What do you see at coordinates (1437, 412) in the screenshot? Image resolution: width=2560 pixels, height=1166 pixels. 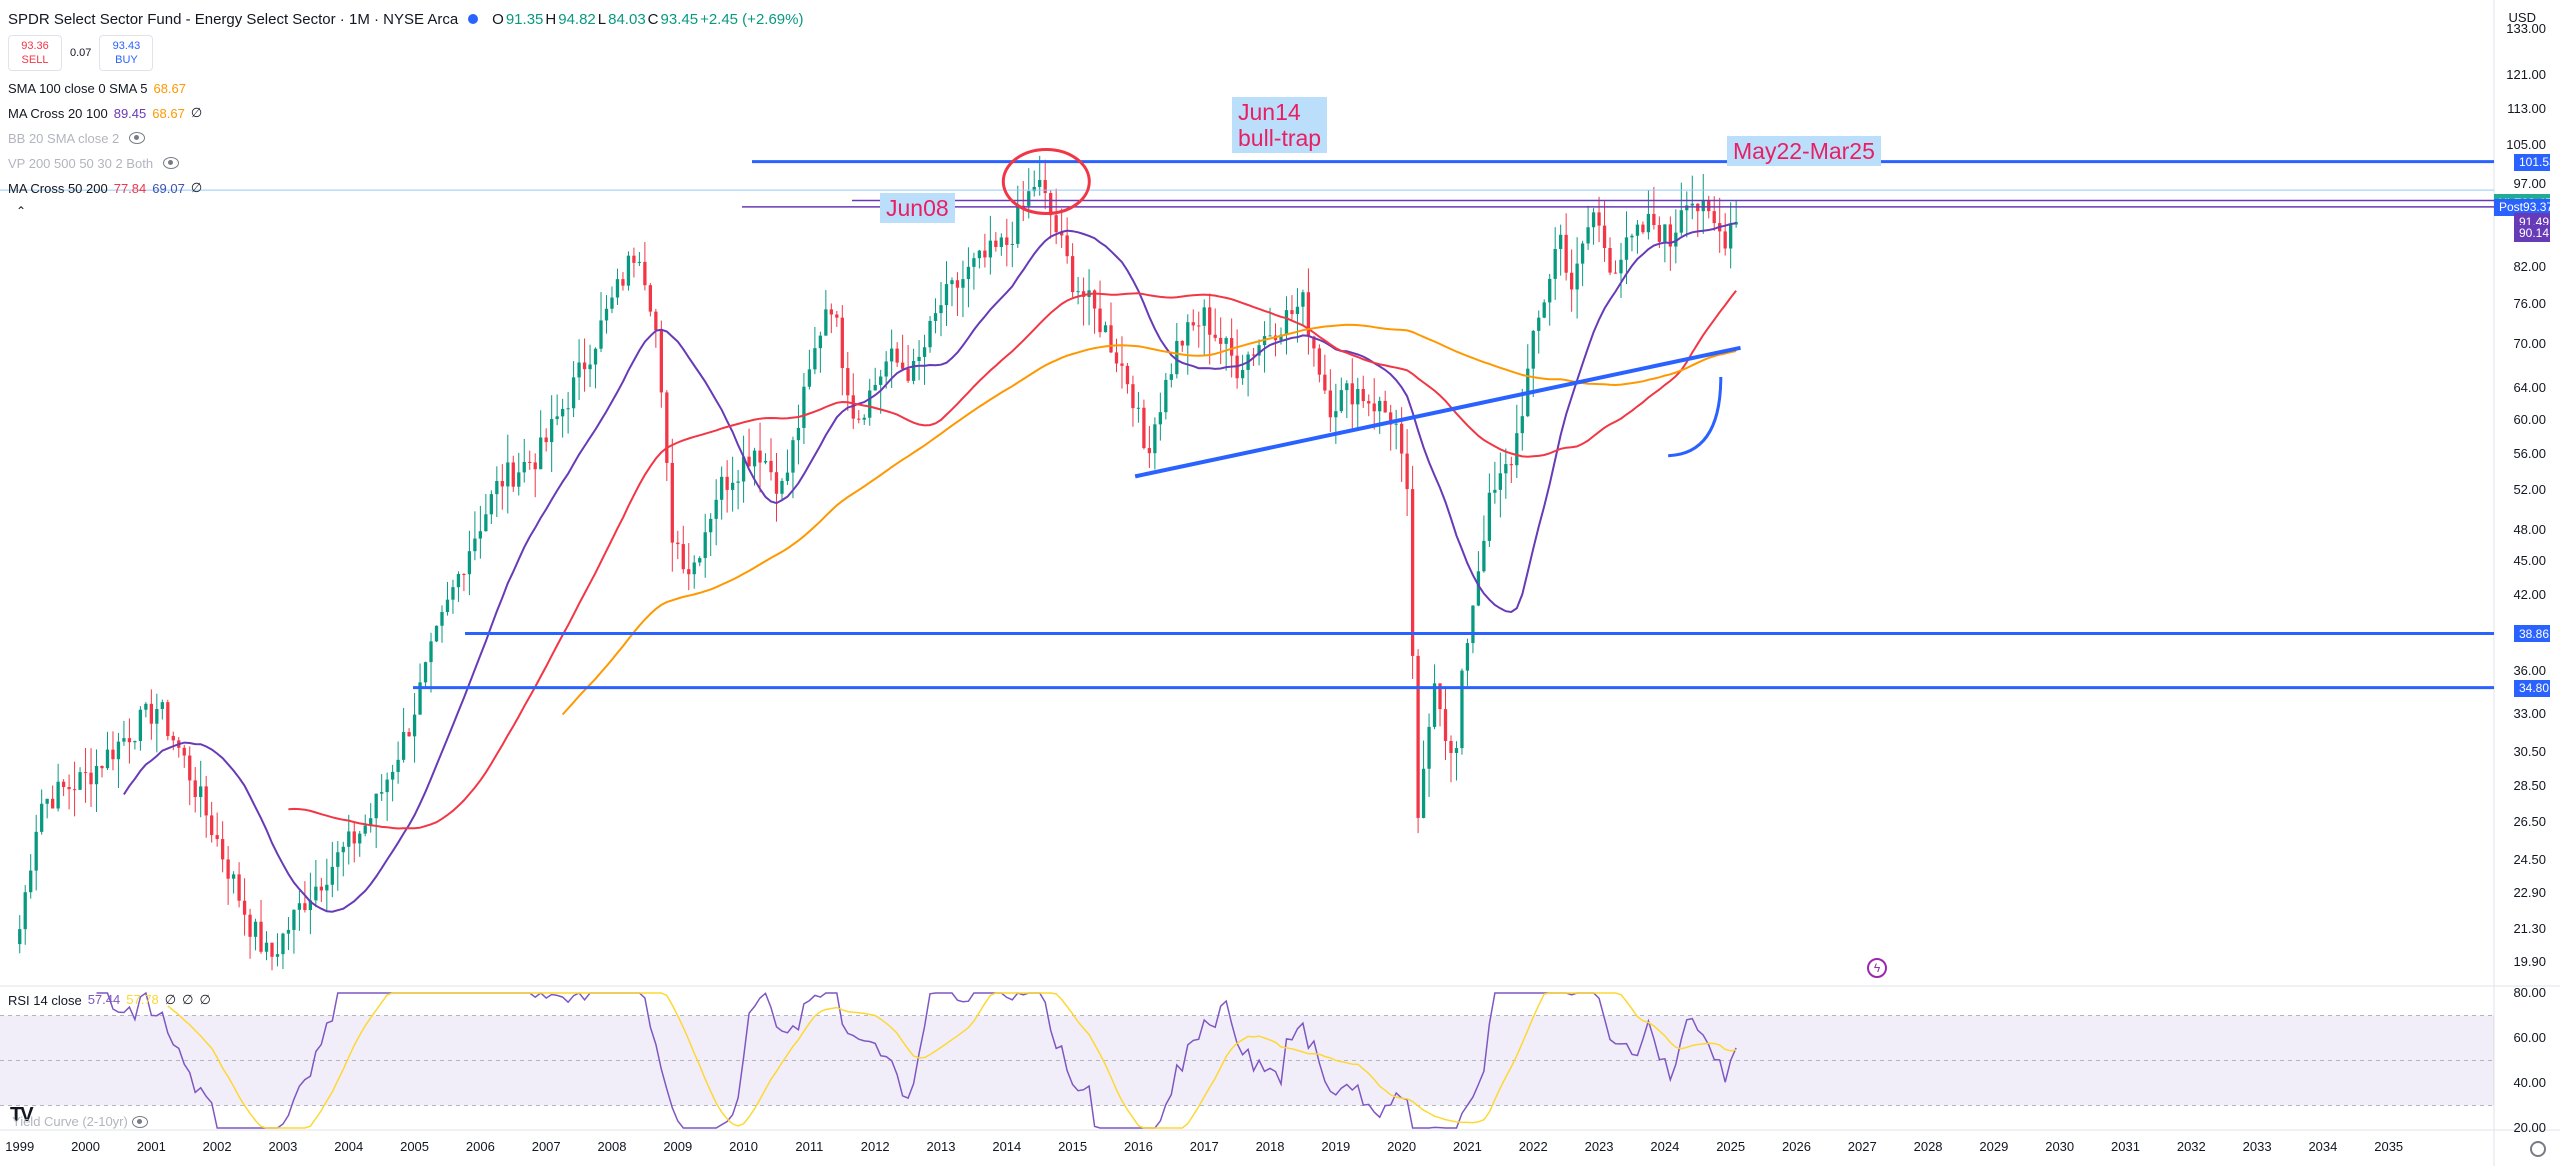 I see `trendline` at bounding box center [1437, 412].